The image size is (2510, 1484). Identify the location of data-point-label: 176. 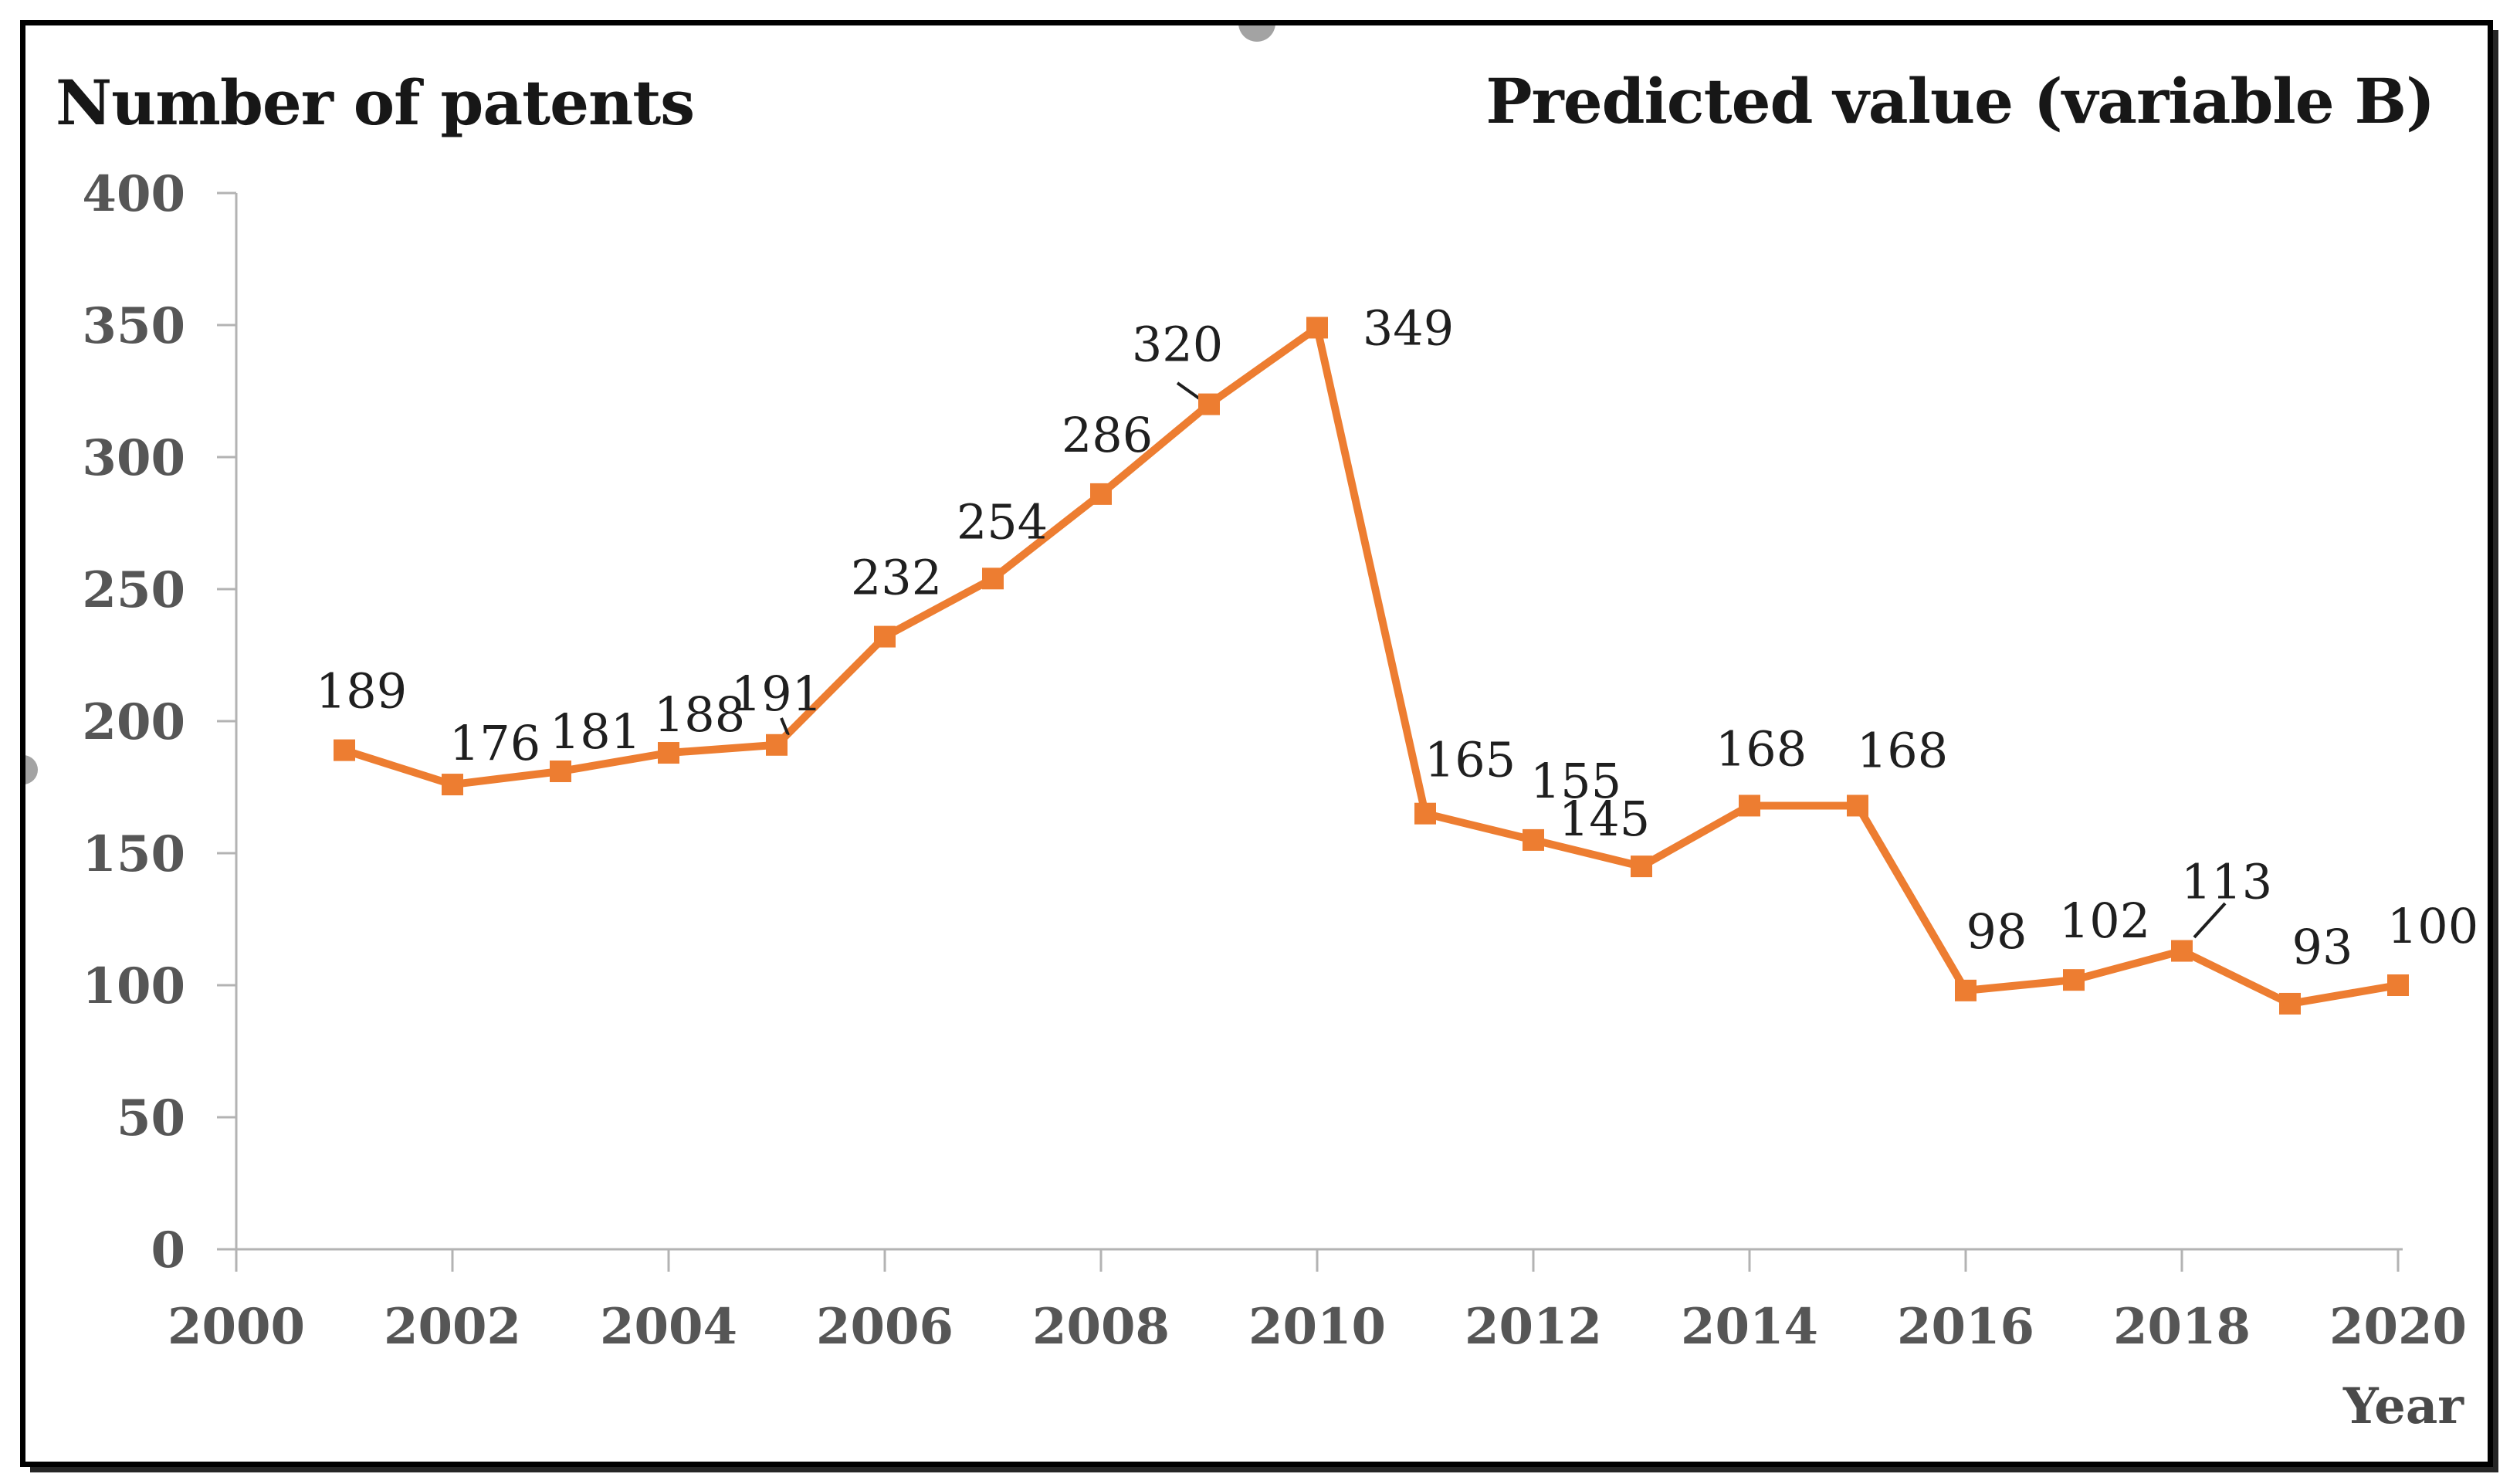
(494, 743).